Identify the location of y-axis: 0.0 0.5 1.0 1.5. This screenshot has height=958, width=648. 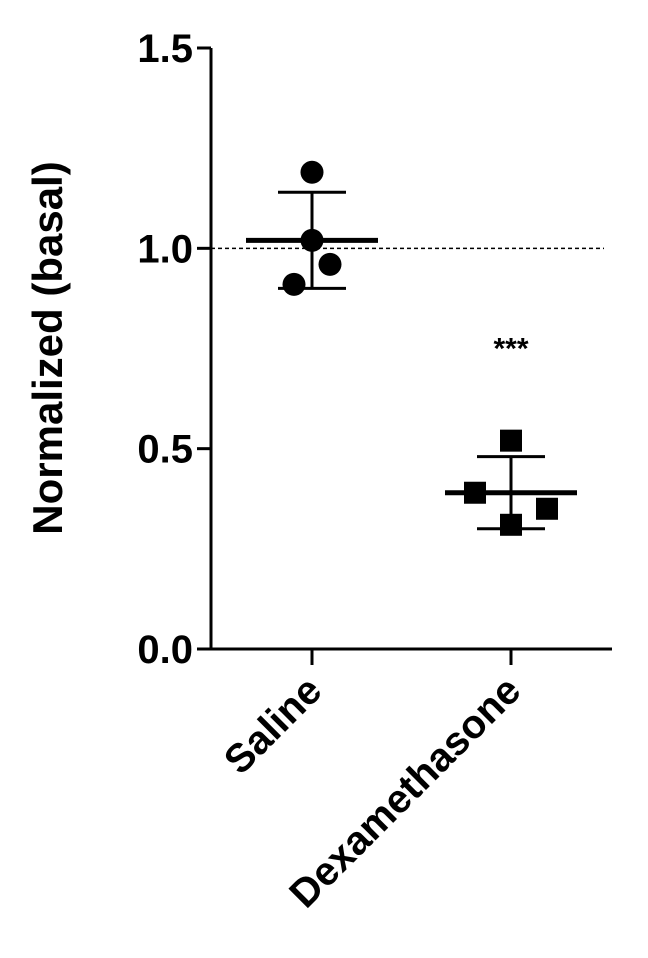
(175, 349).